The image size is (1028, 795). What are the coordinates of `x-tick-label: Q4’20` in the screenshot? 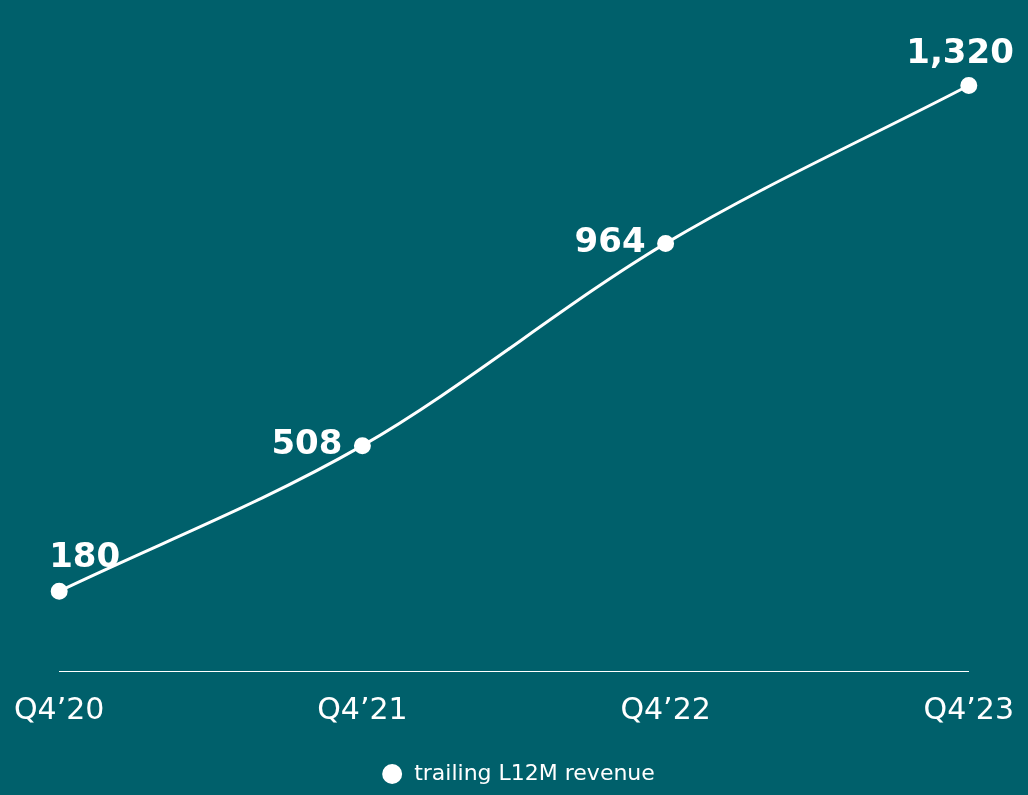 It's located at (59, 708).